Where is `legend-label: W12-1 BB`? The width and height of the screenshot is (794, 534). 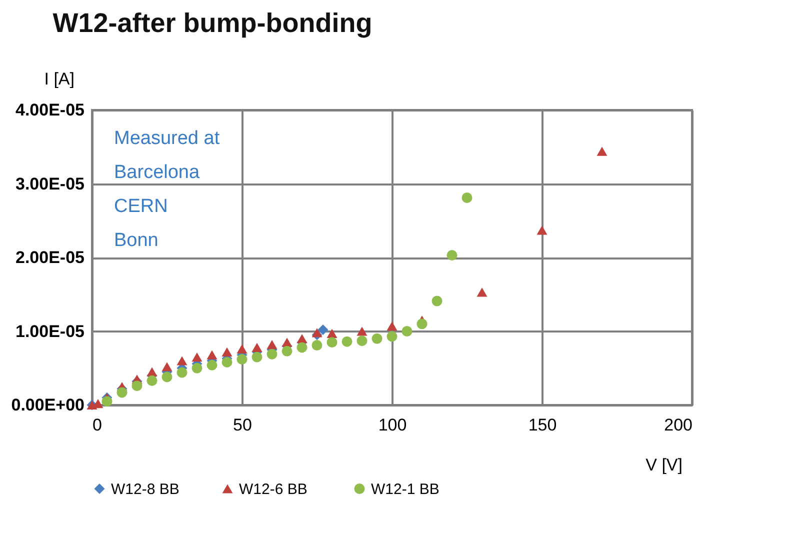 legend-label: W12-1 BB is located at coordinates (405, 489).